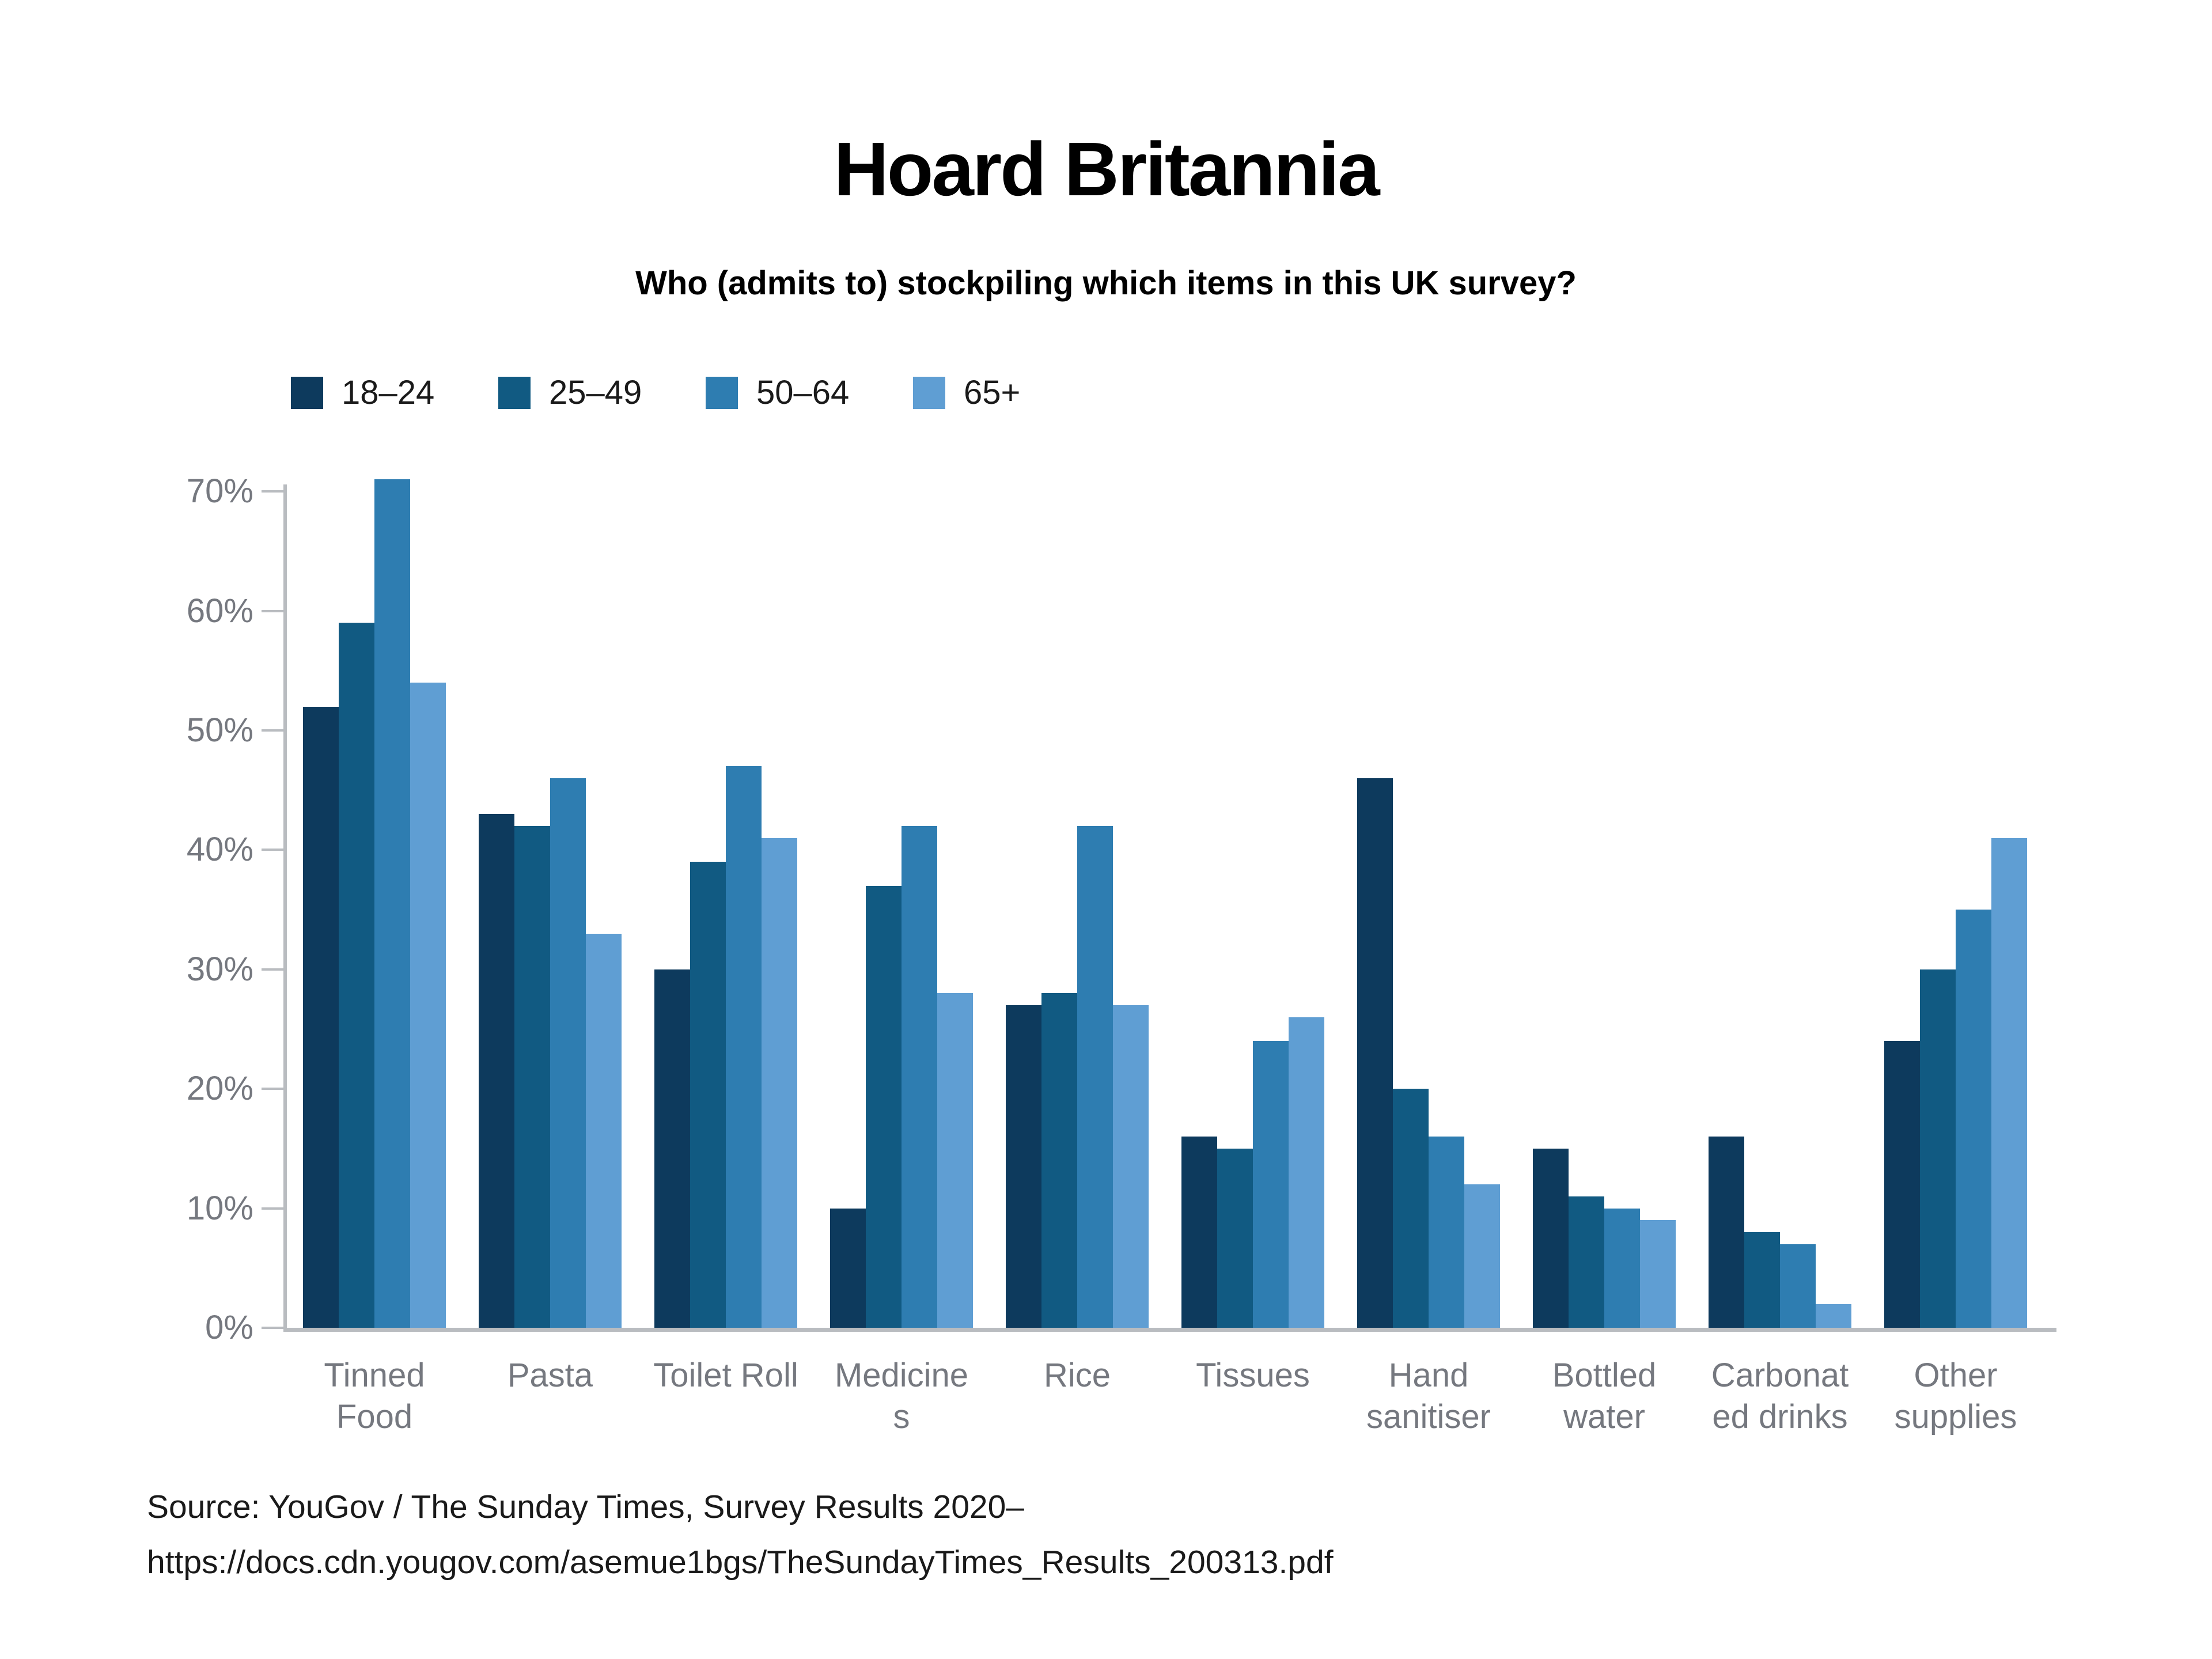 This screenshot has height=1659, width=2212. Describe the element at coordinates (496, 1072) in the screenshot. I see `bar-18–24-Pasta` at that location.